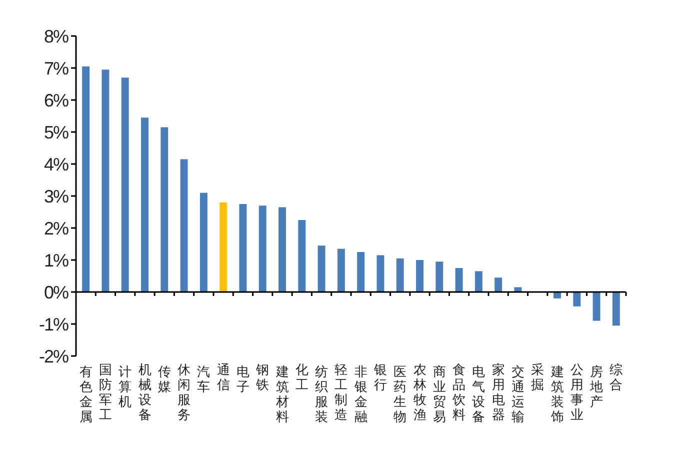 This screenshot has width=676, height=462. I want to click on x-tick-label: 非银金融, so click(360, 395).